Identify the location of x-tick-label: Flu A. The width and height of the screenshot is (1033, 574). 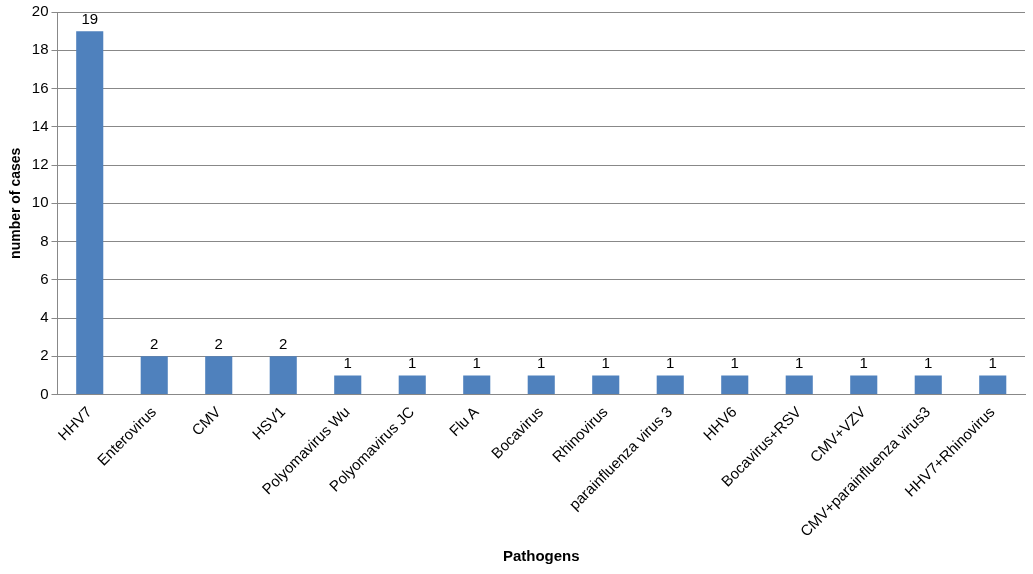
(463, 421).